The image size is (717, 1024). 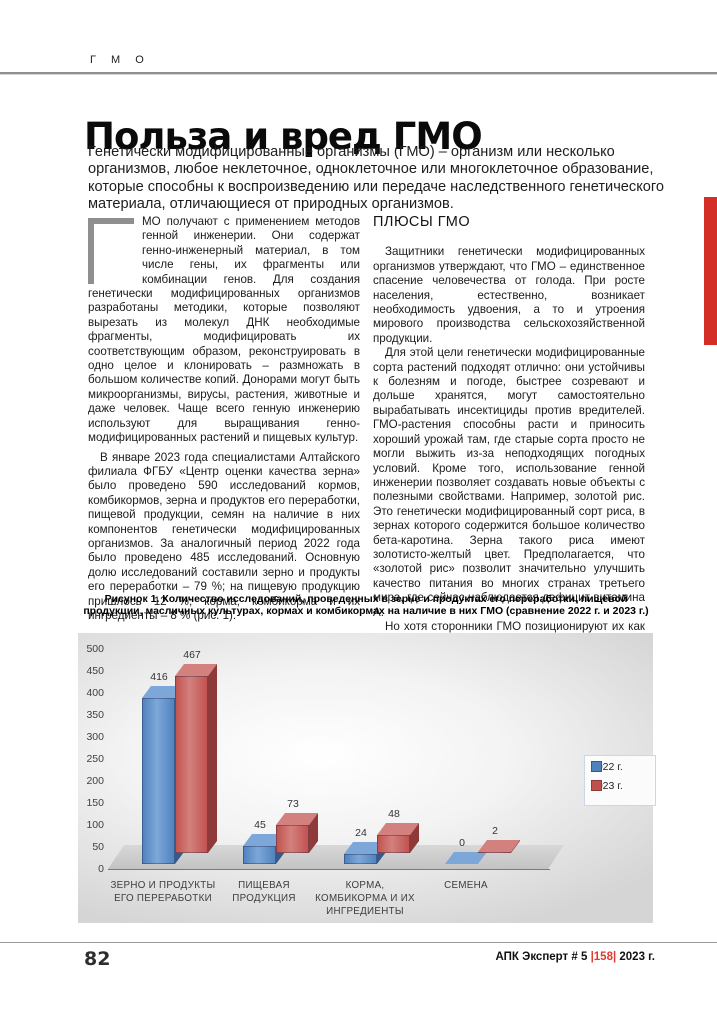 I want to click on chart-y-tick-label: 250, so click(x=95, y=759).